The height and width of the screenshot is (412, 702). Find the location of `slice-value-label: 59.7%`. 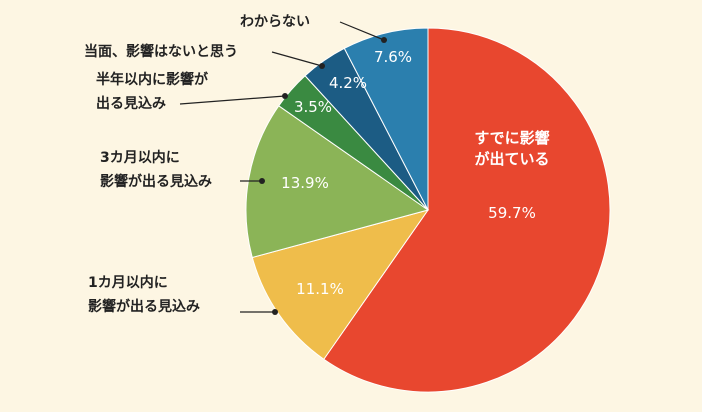

slice-value-label: 59.7% is located at coordinates (512, 213).